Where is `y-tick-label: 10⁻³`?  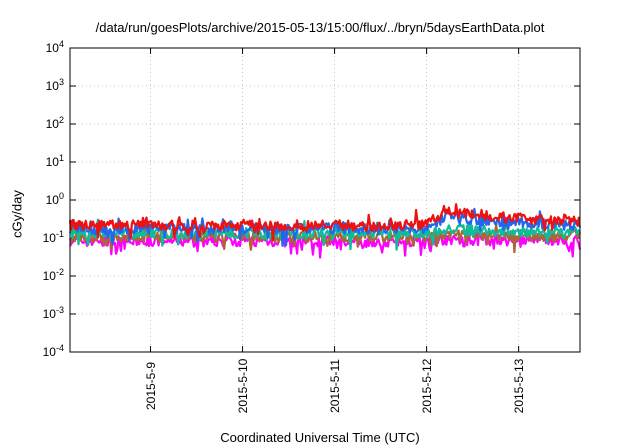
y-tick-label: 10⁻³ is located at coordinates (53, 313).